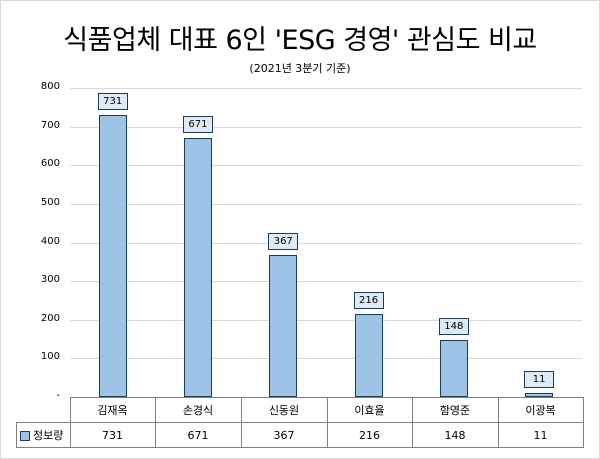  Describe the element at coordinates (48, 435) in the screenshot. I see `series-label: 정보량` at that location.